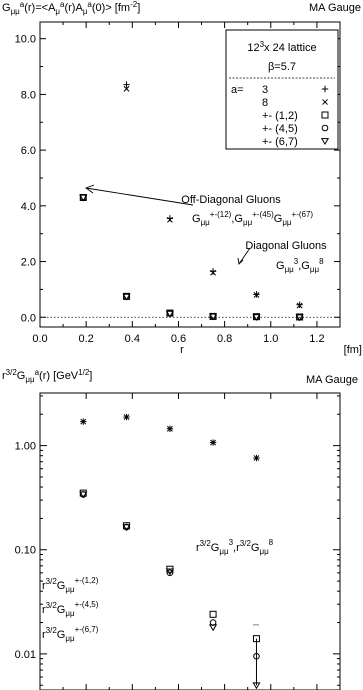 The height and width of the screenshot is (690, 363). I want to click on legend-marker-square, so click(325, 115).